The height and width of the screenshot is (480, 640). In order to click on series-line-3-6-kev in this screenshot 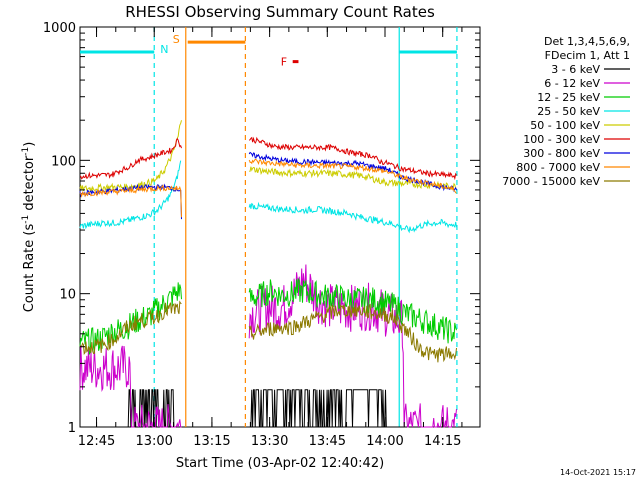, I will do `click(318, 408)`.